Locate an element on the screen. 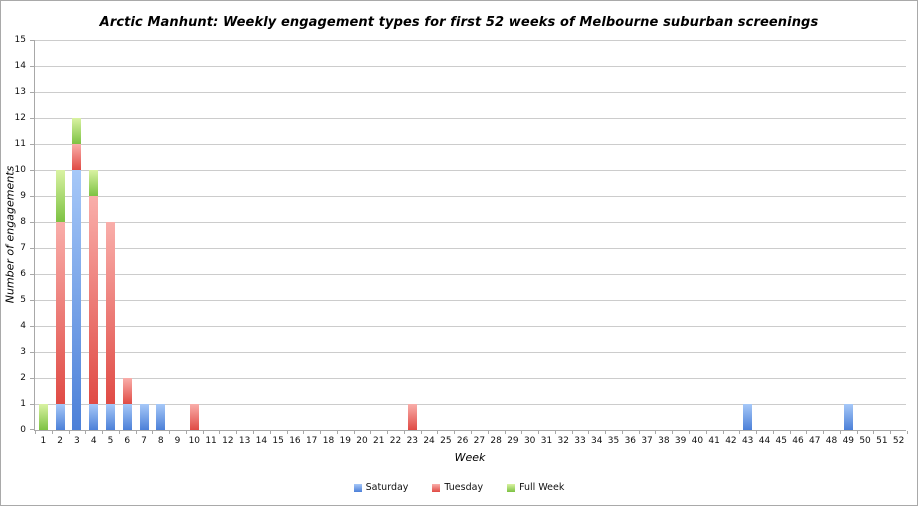  x-tick-label: 35 is located at coordinates (613, 441).